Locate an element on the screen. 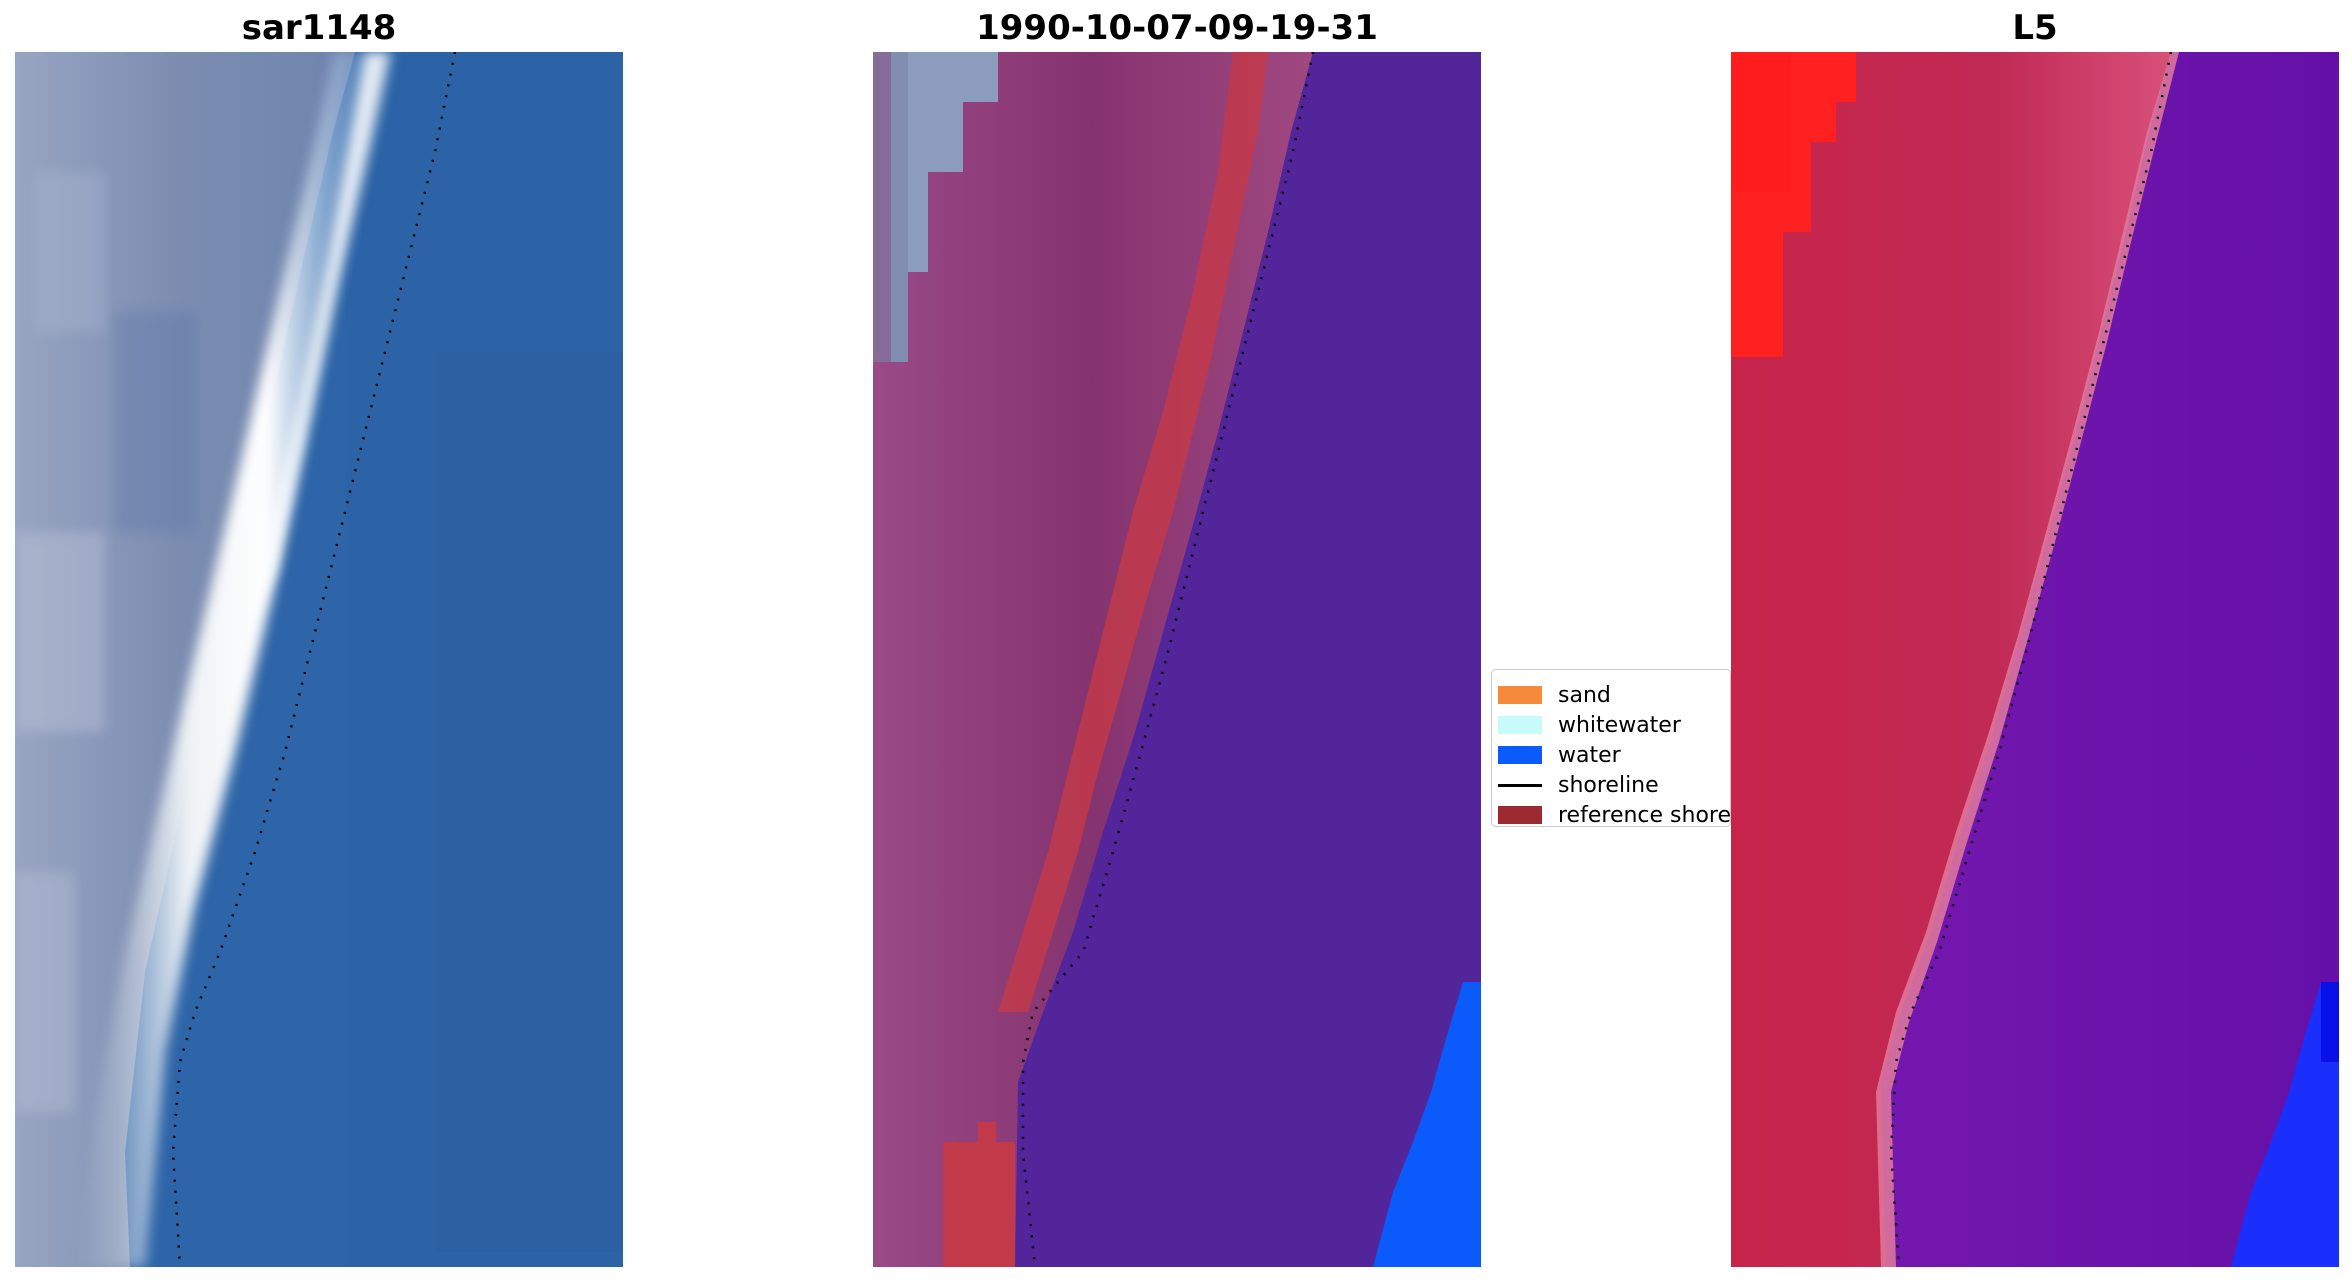  legend-item-reference-shoreline: reference shoreline is located at coordinates (1614, 813).